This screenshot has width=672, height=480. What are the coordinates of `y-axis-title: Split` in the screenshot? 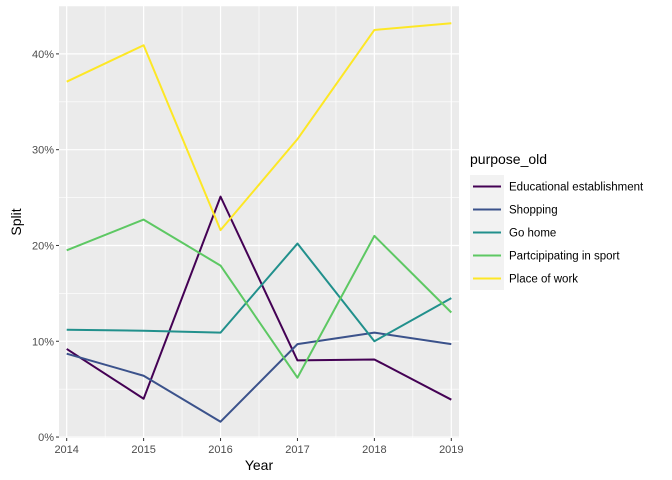 It's located at (16, 221).